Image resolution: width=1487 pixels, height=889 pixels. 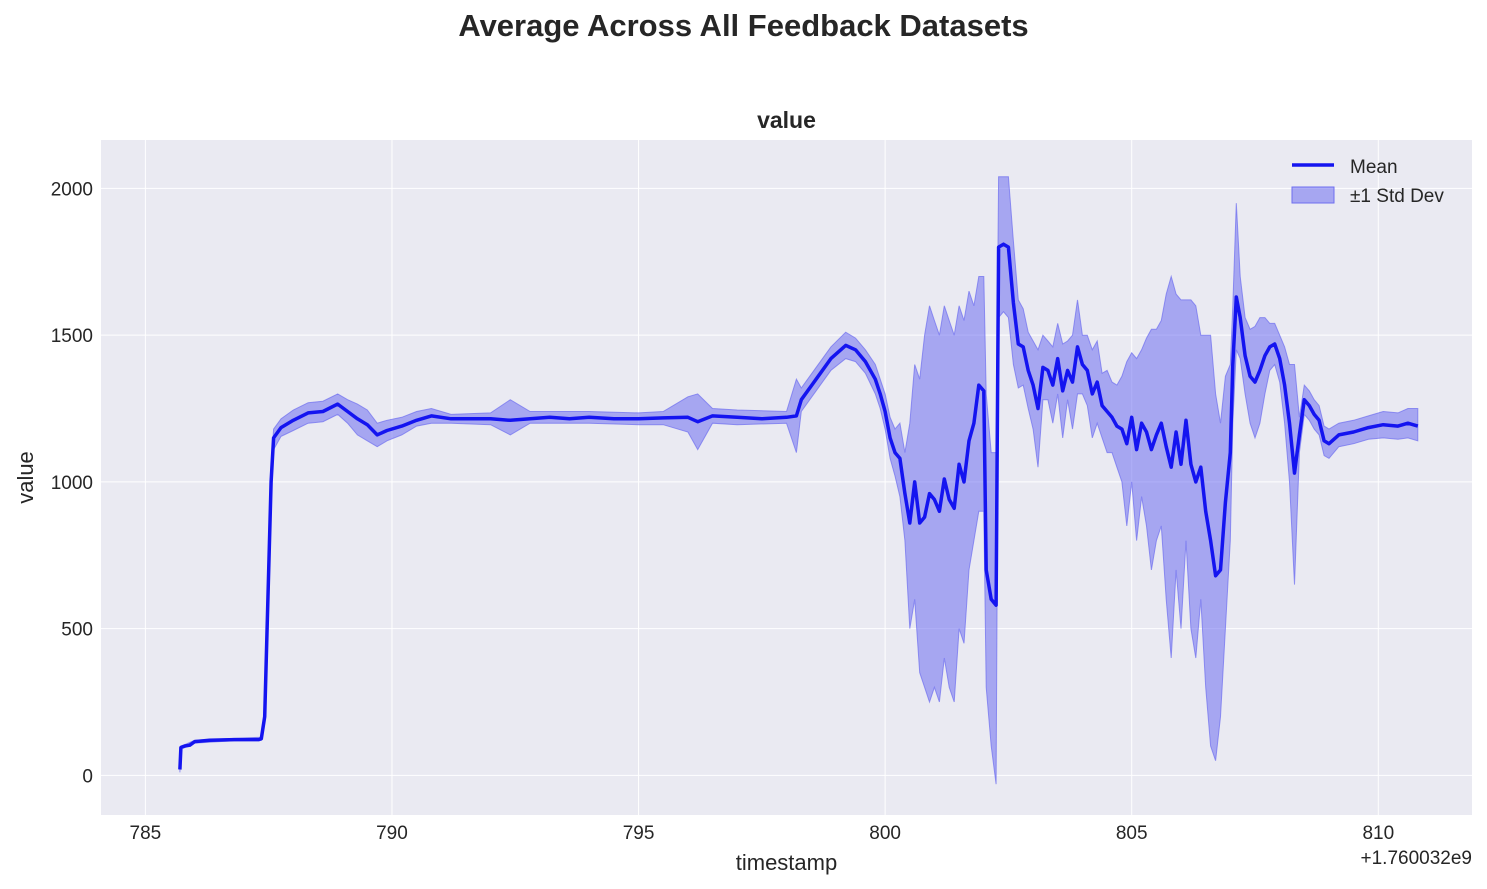 I want to click on x-tick-label: 810, so click(x=1378, y=833).